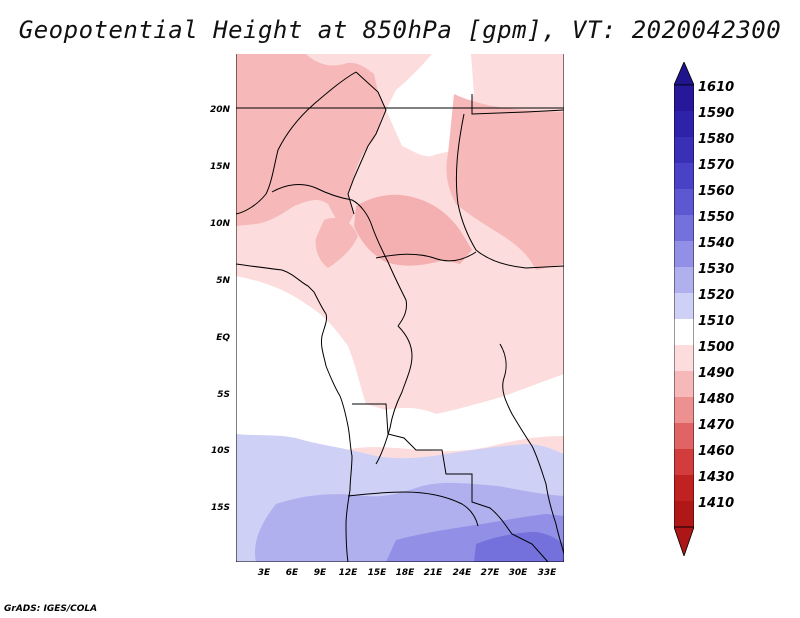 The image size is (800, 618). Describe the element at coordinates (716, 243) in the screenshot. I see `colorbar-label-1540: 1540` at that location.